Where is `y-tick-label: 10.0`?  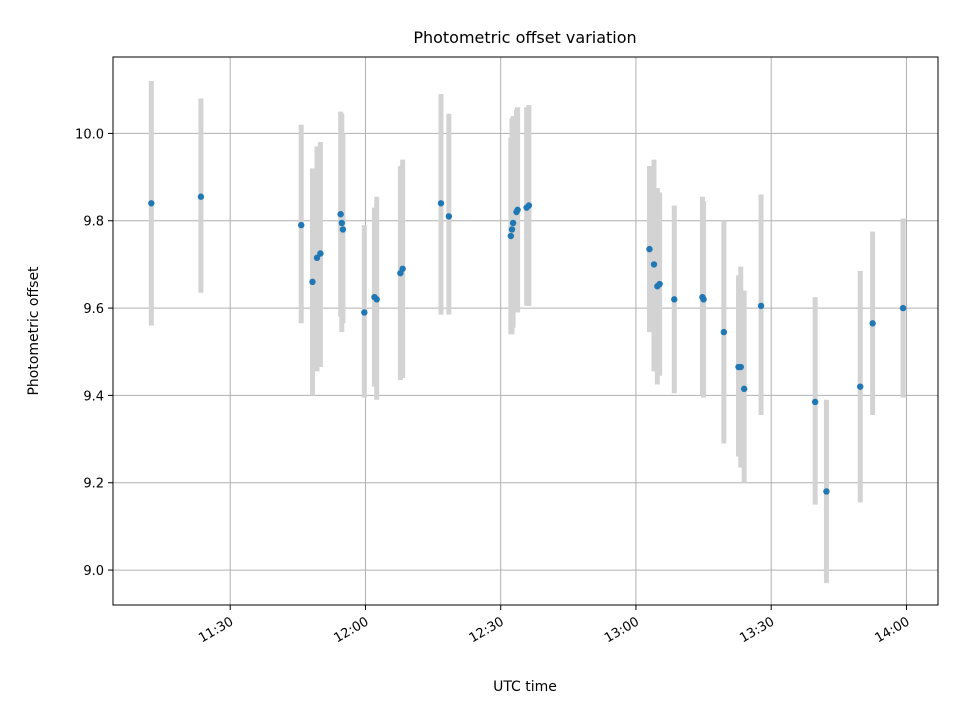
y-tick-label: 10.0 is located at coordinates (89, 134).